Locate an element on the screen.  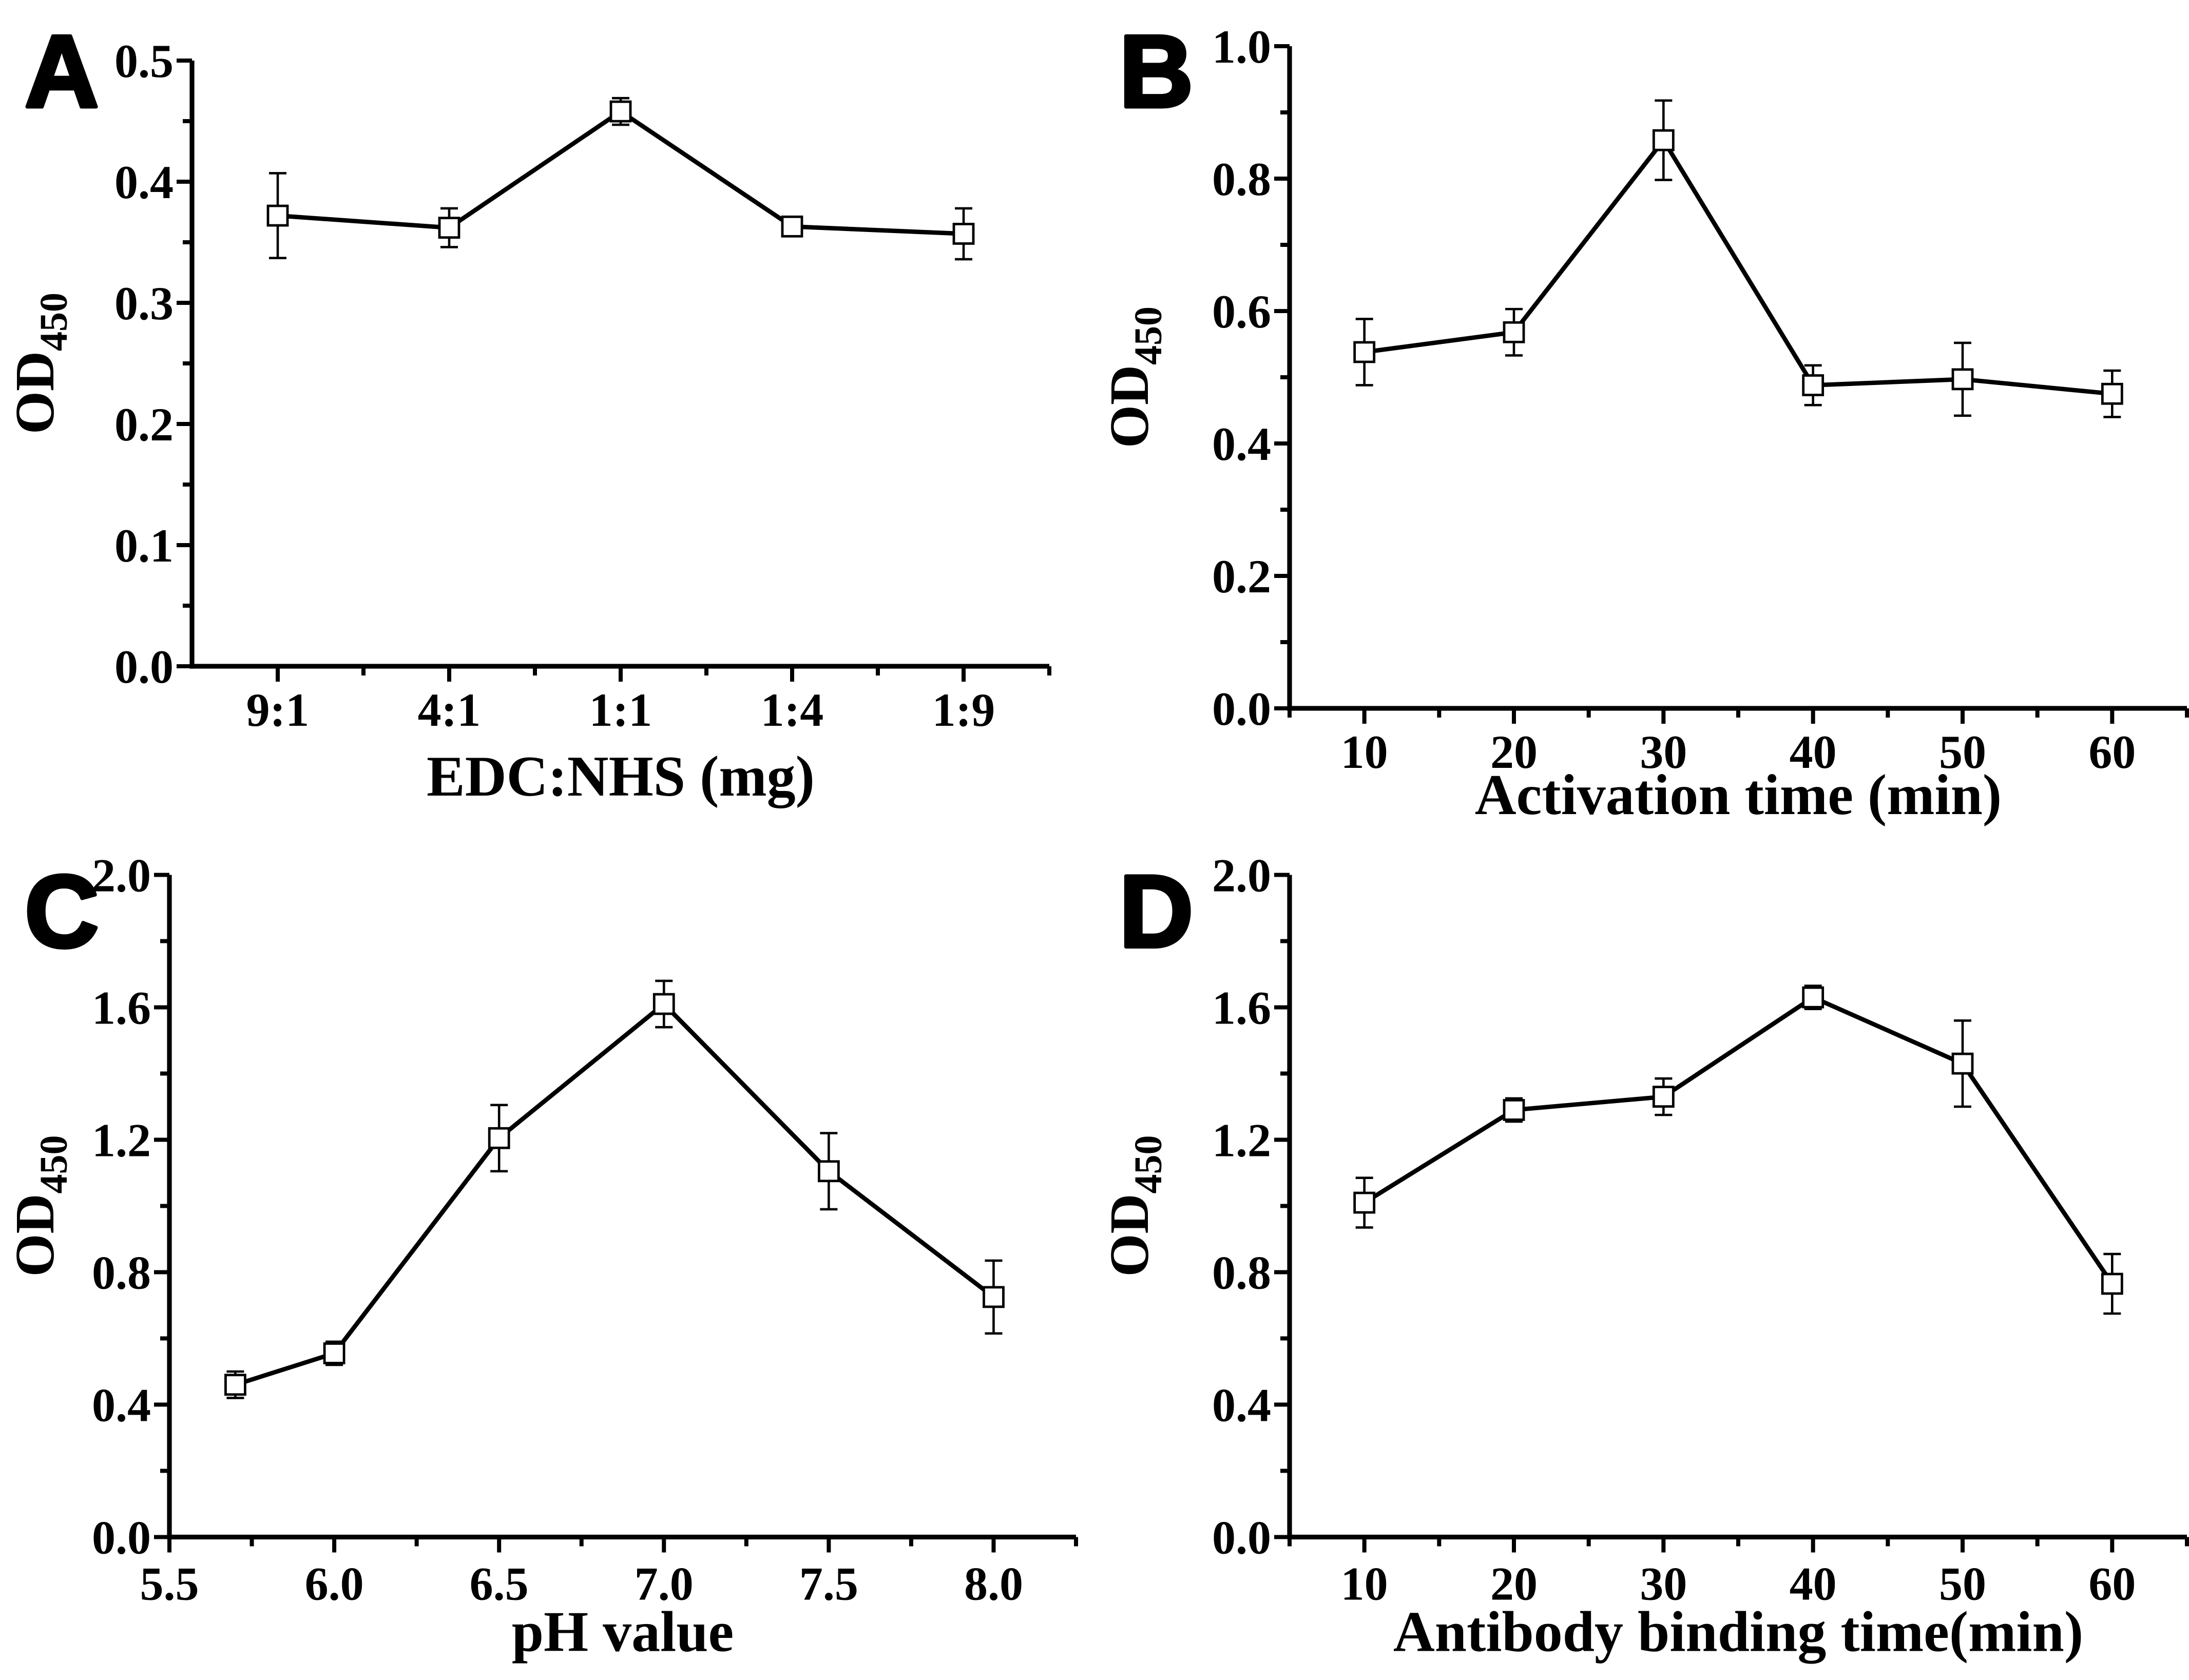
x-axis-label: Antibody binding time(min) is located at coordinates (1738, 1632).